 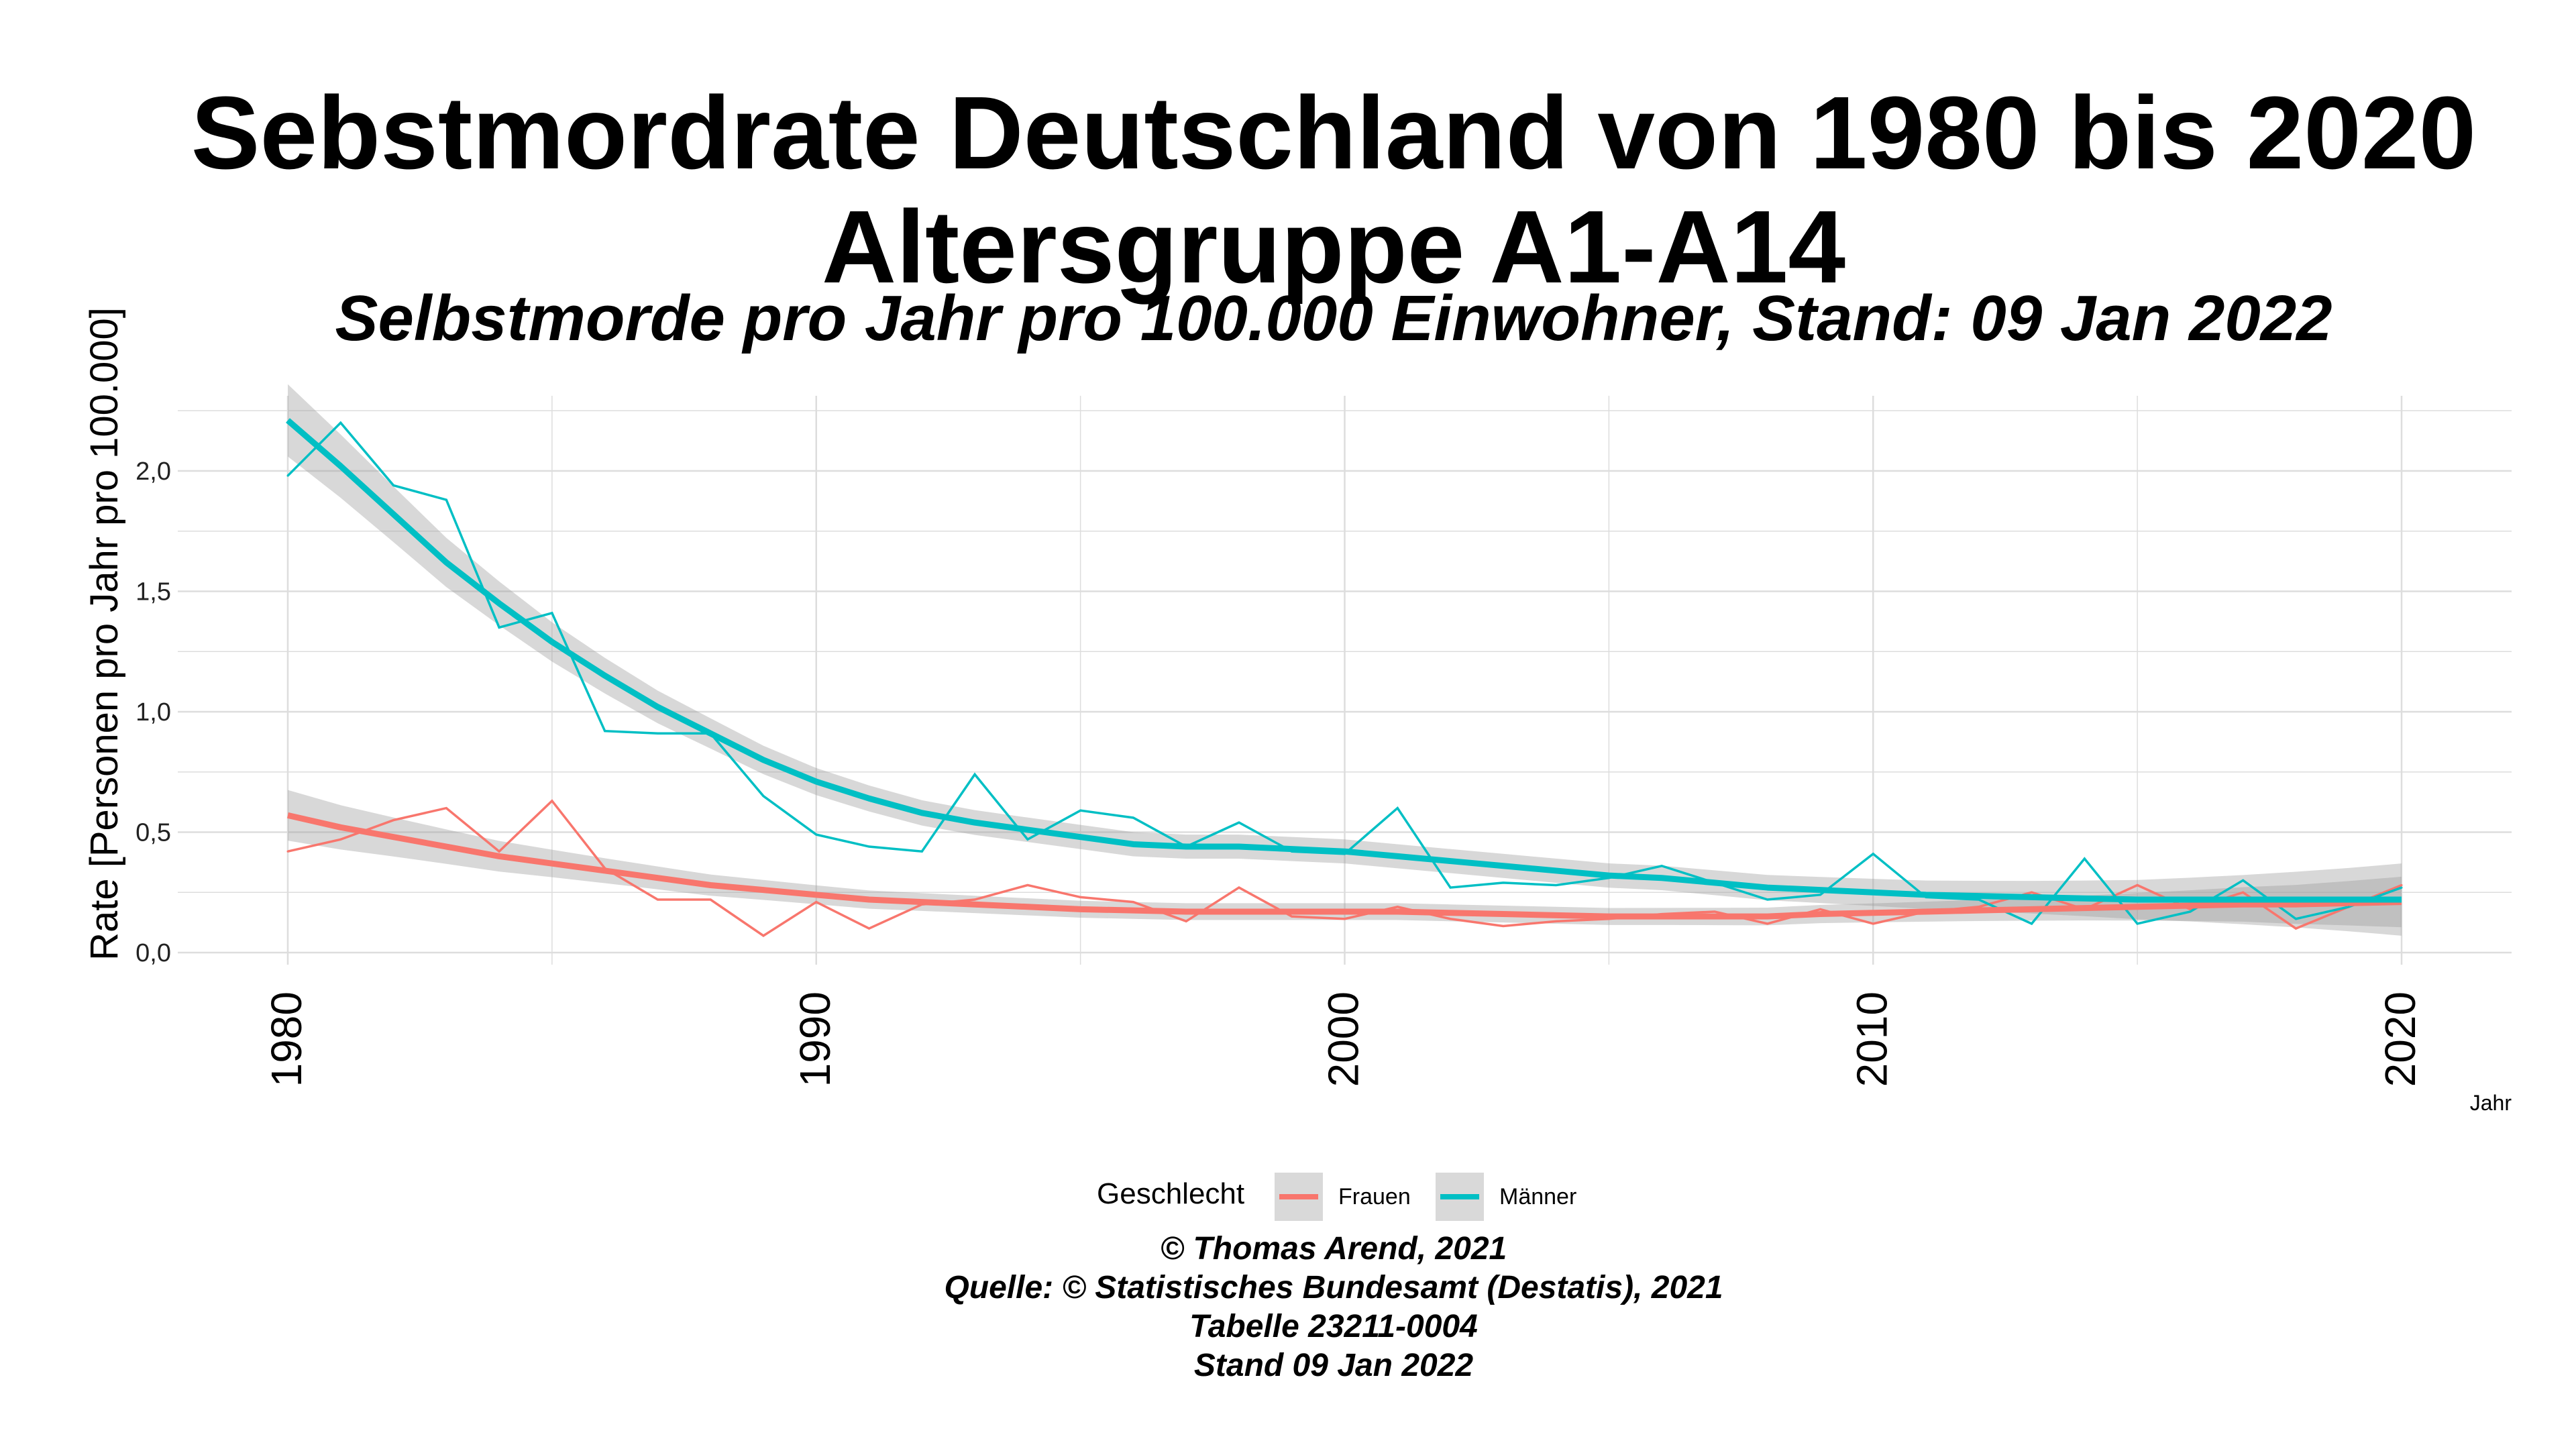 What do you see at coordinates (153, 953) in the screenshot?
I see `y-tick-label: 0,0` at bounding box center [153, 953].